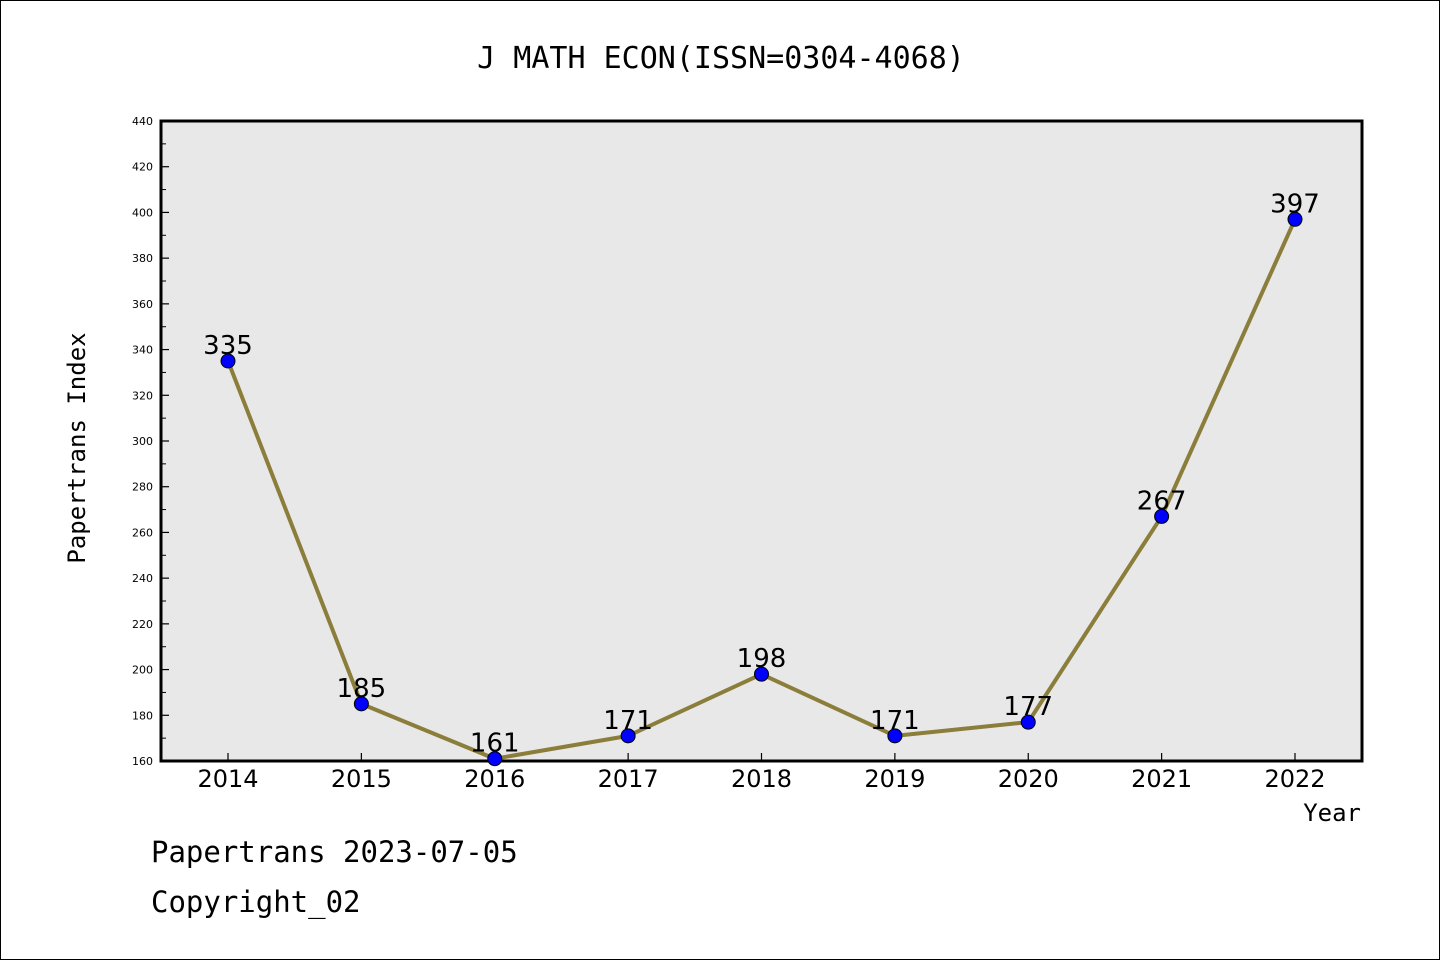 The image size is (1440, 960). What do you see at coordinates (142, 167) in the screenshot?
I see `y-tick-label: 420` at bounding box center [142, 167].